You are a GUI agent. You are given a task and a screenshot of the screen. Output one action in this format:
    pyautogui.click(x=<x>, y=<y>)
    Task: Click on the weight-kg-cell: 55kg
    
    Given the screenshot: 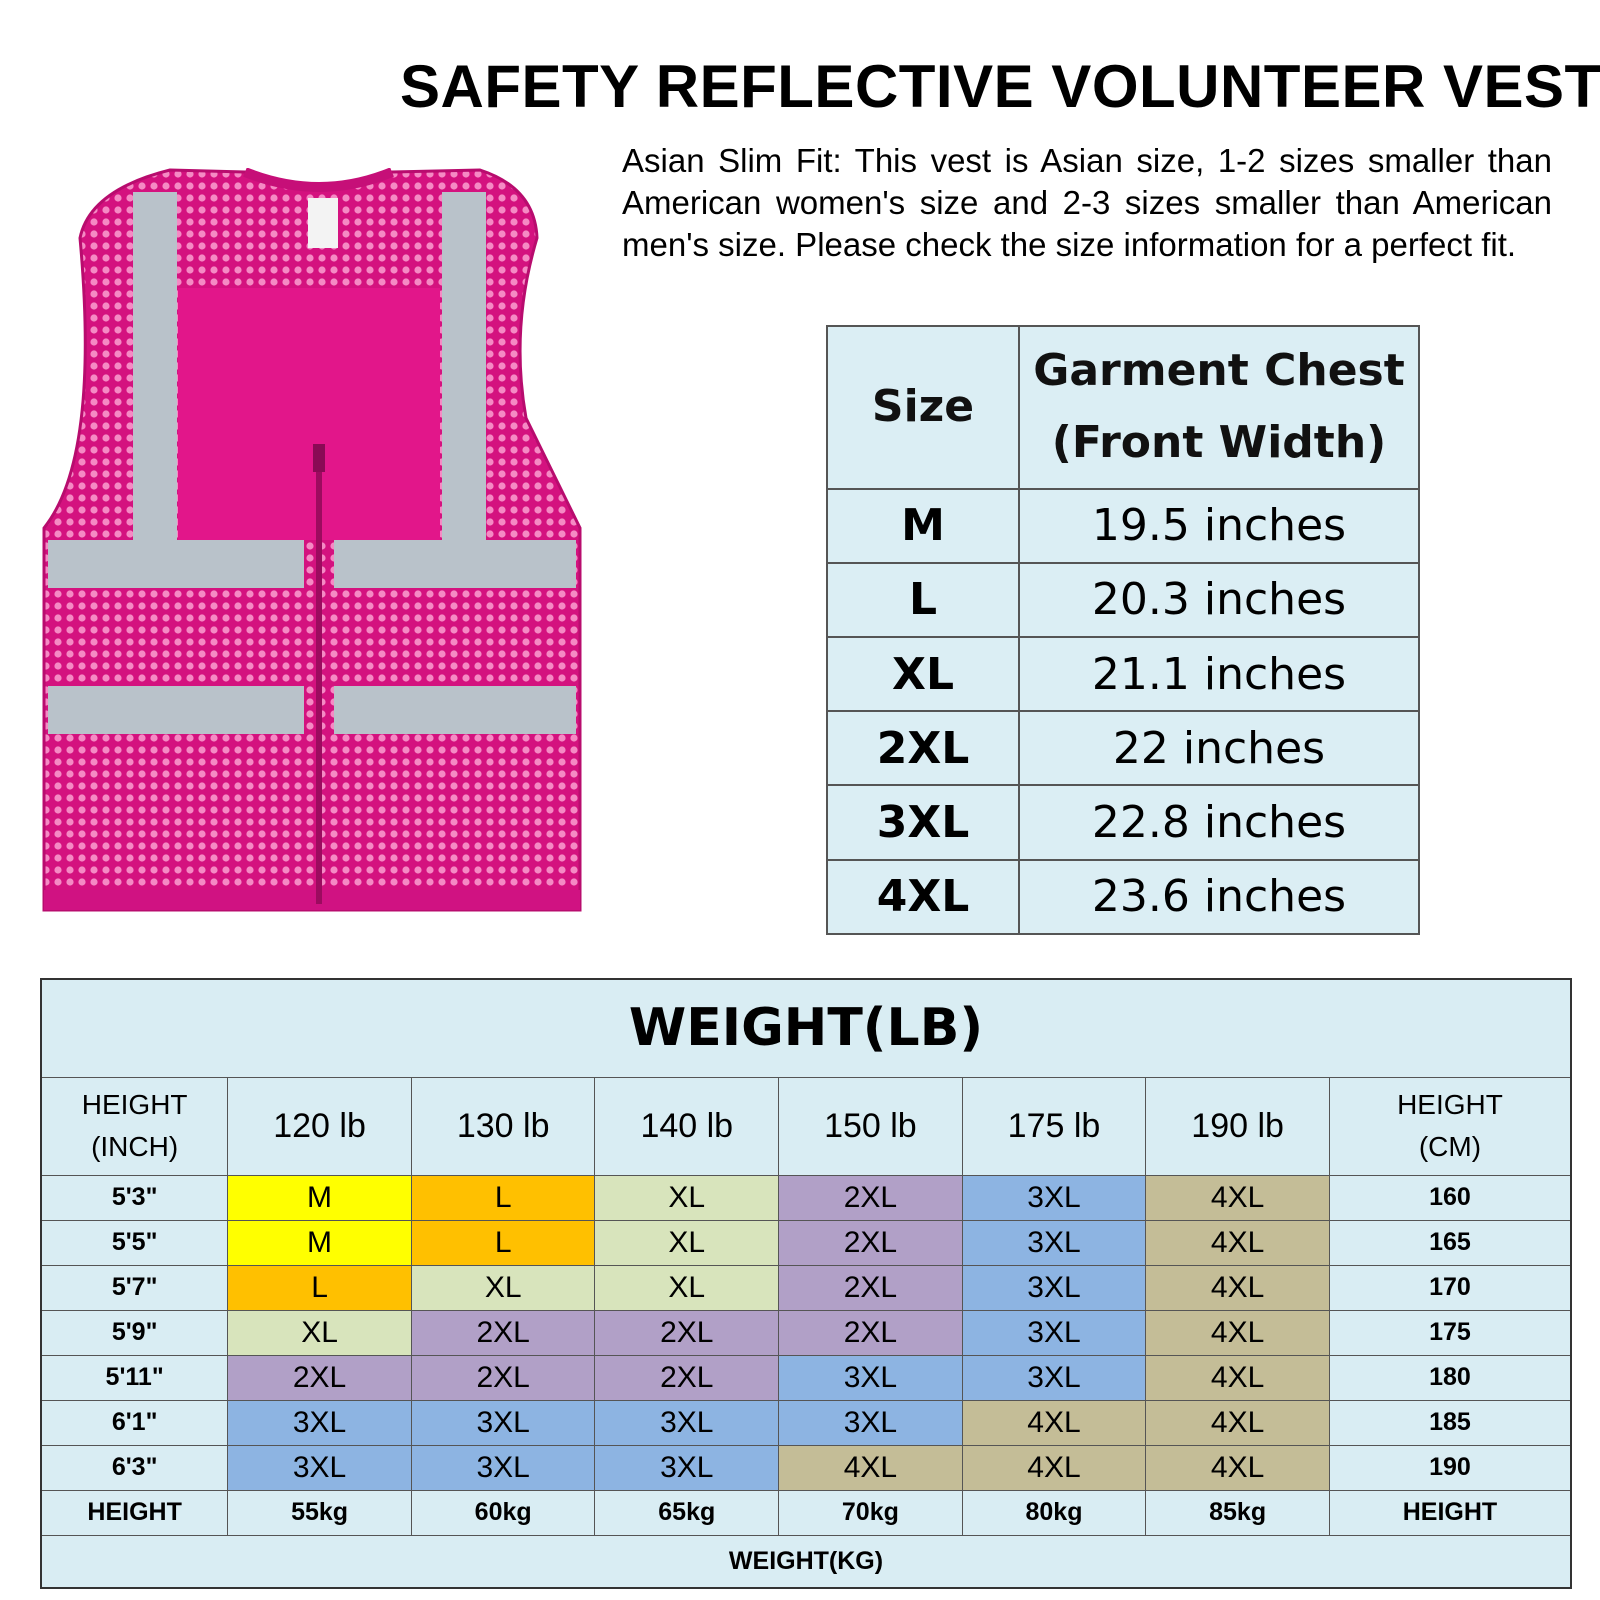 What is the action you would take?
    pyautogui.click(x=319, y=1512)
    